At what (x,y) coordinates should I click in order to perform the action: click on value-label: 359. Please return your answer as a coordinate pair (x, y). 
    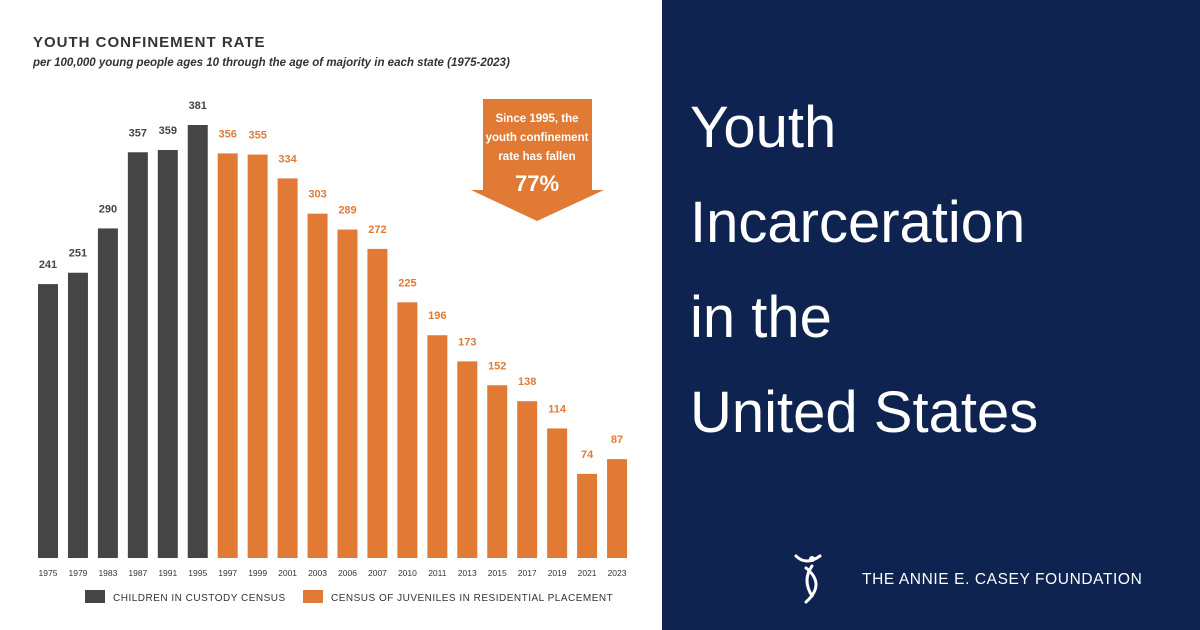
    Looking at the image, I should click on (168, 131).